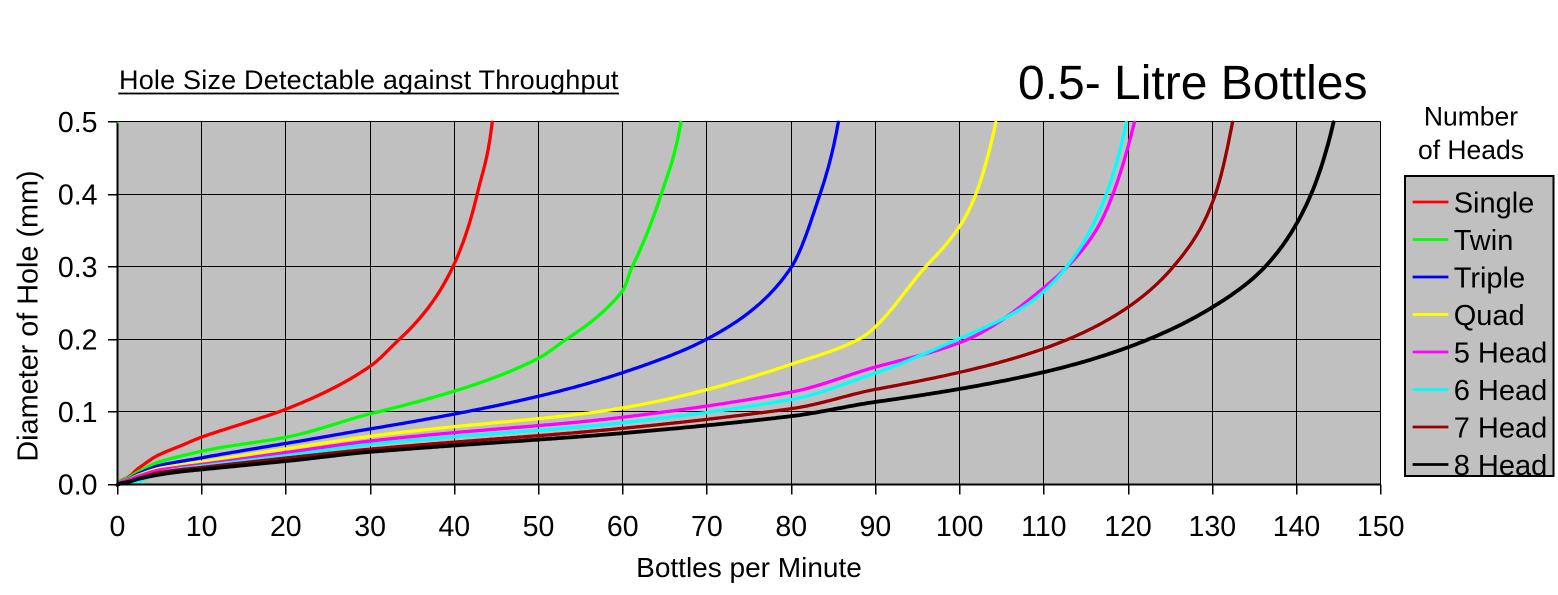 This screenshot has height=595, width=1558. Describe the element at coordinates (1484, 241) in the screenshot. I see `svg-text: Twin` at that location.